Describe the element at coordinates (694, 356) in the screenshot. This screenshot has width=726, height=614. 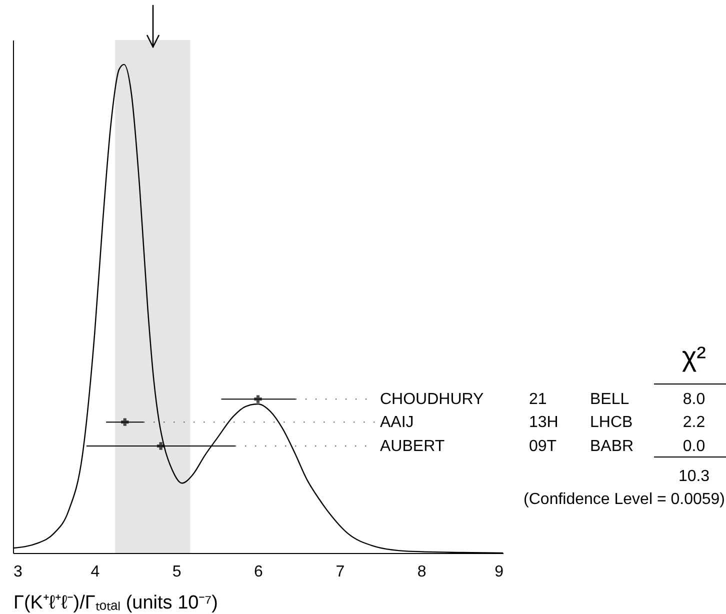
I see `text: χ²` at that location.